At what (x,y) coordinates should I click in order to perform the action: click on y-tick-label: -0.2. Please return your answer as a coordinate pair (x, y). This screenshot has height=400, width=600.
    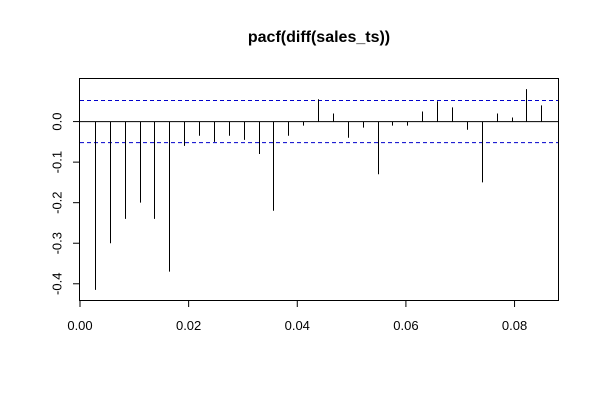
    Looking at the image, I should click on (56, 202).